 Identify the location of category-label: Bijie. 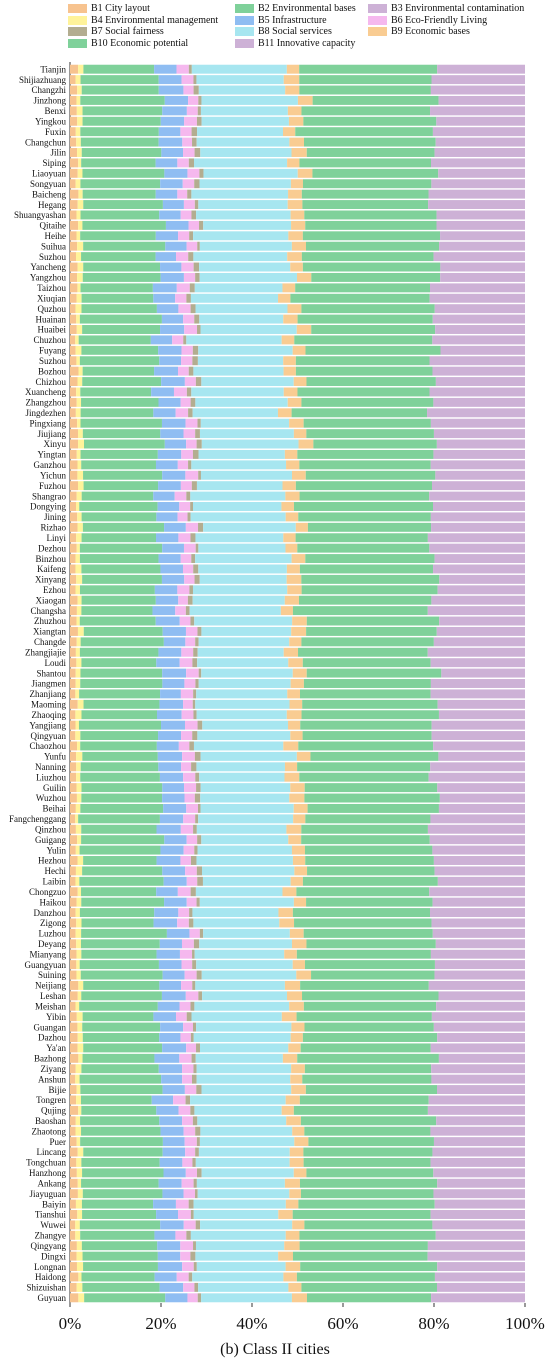
(58, 1090).